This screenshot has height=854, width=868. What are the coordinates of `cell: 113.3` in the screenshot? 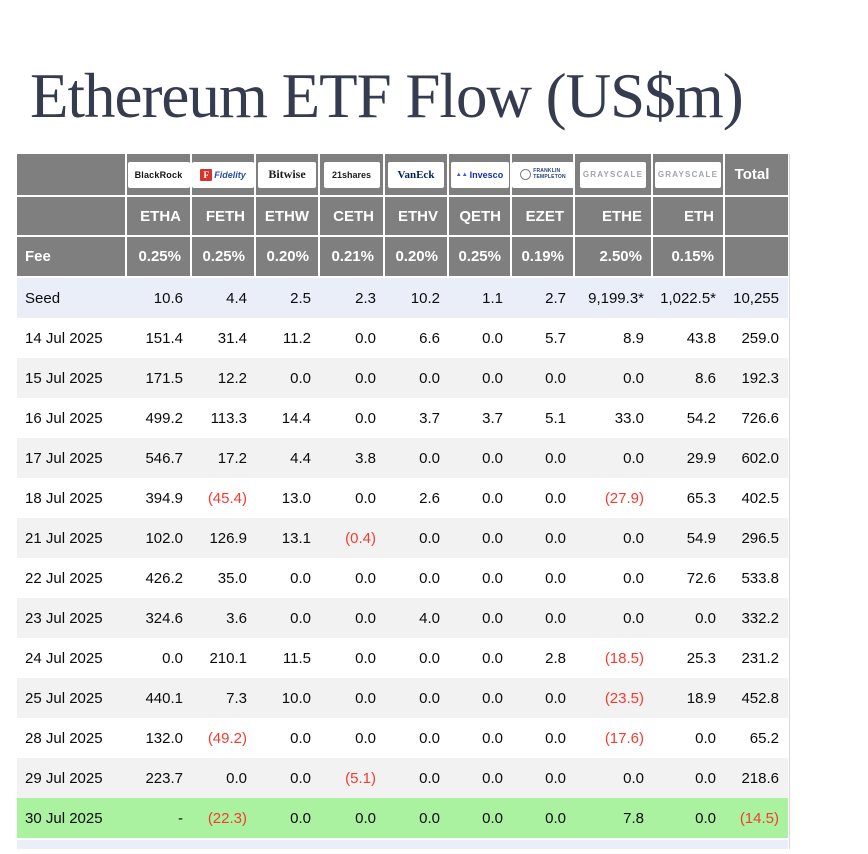 It's located at (224, 418).